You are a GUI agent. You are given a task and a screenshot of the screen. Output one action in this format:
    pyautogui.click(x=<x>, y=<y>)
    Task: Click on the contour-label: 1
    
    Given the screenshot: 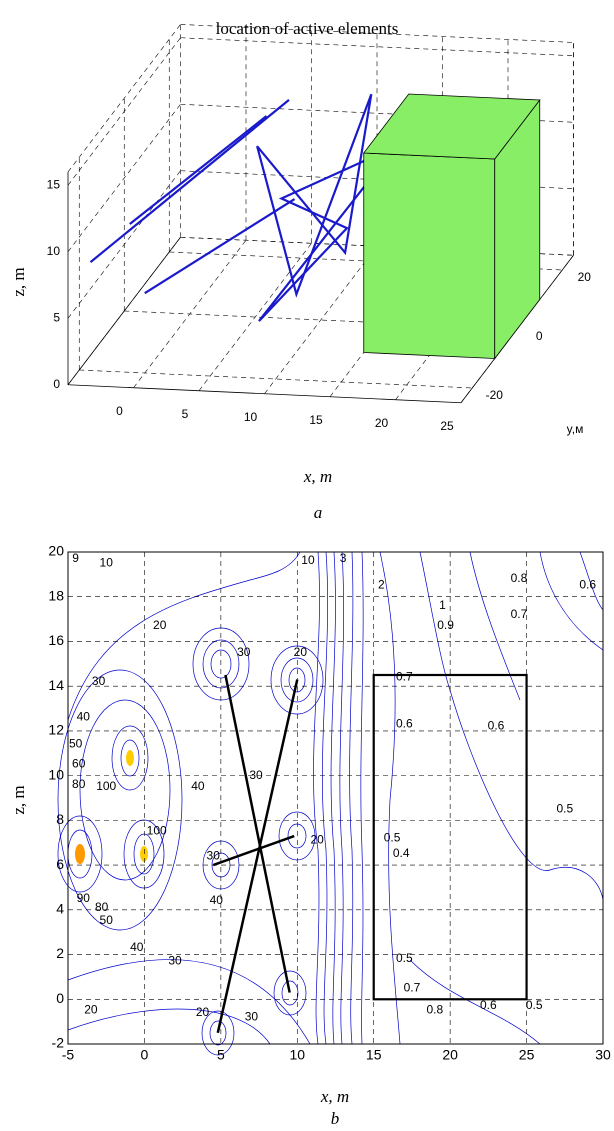 What is the action you would take?
    pyautogui.click(x=442, y=605)
    